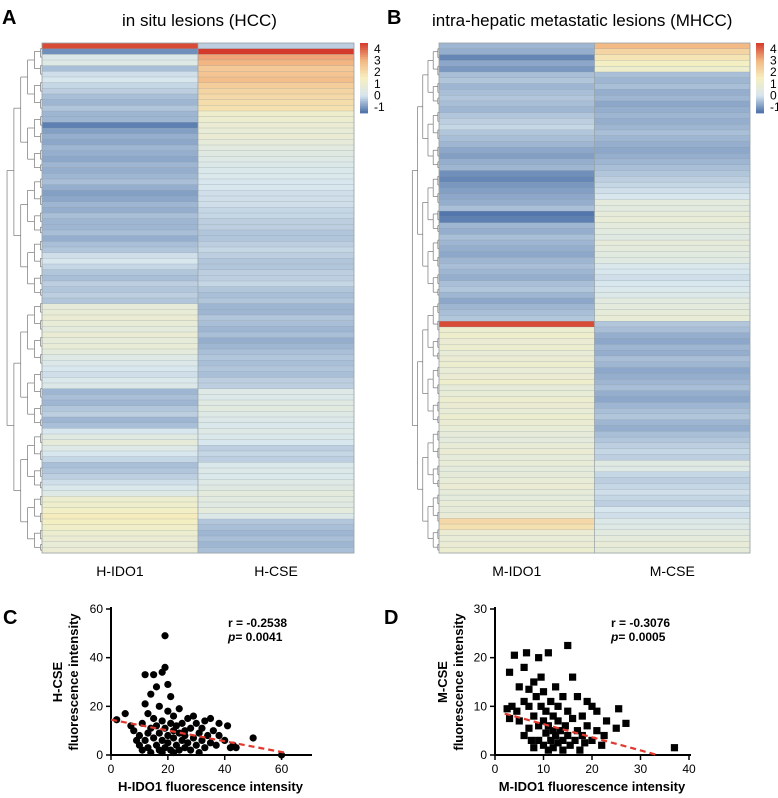 This screenshot has width=778, height=798. I want to click on x-tick-label: 40, so click(689, 769).